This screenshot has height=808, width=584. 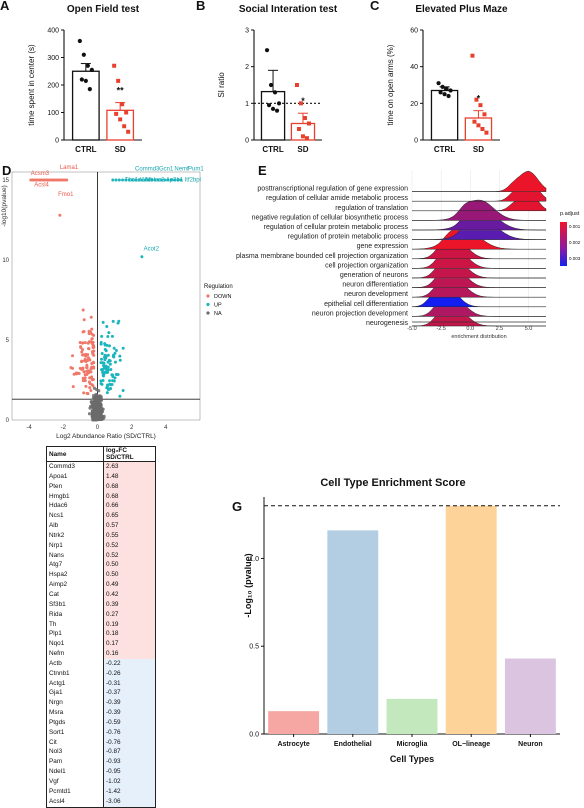 I want to click on table-cell-name: Alb, so click(x=75, y=526).